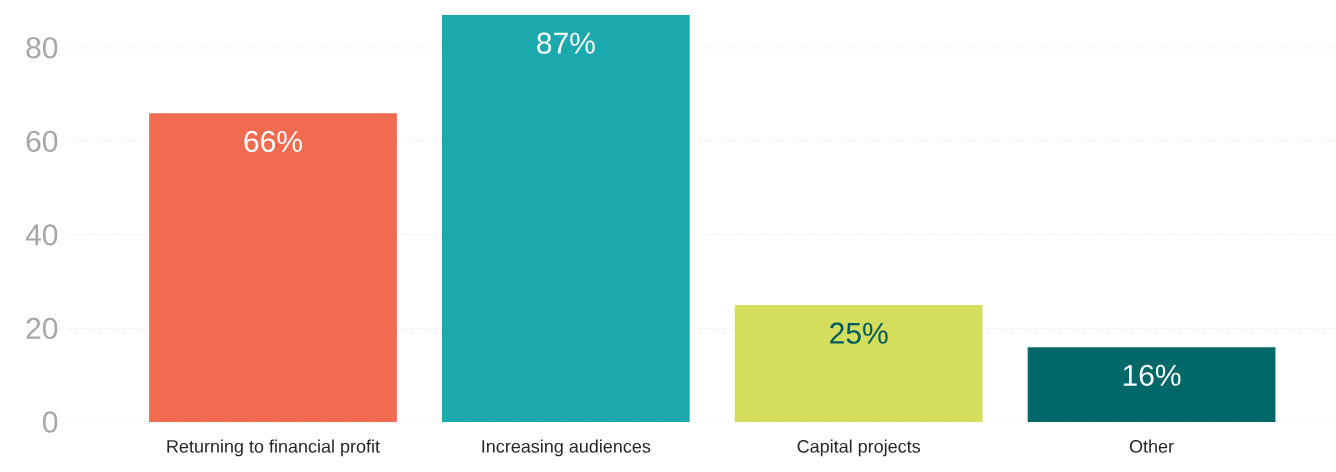  What do you see at coordinates (273, 448) in the screenshot?
I see `x-tick-label: Returning to financial profit` at bounding box center [273, 448].